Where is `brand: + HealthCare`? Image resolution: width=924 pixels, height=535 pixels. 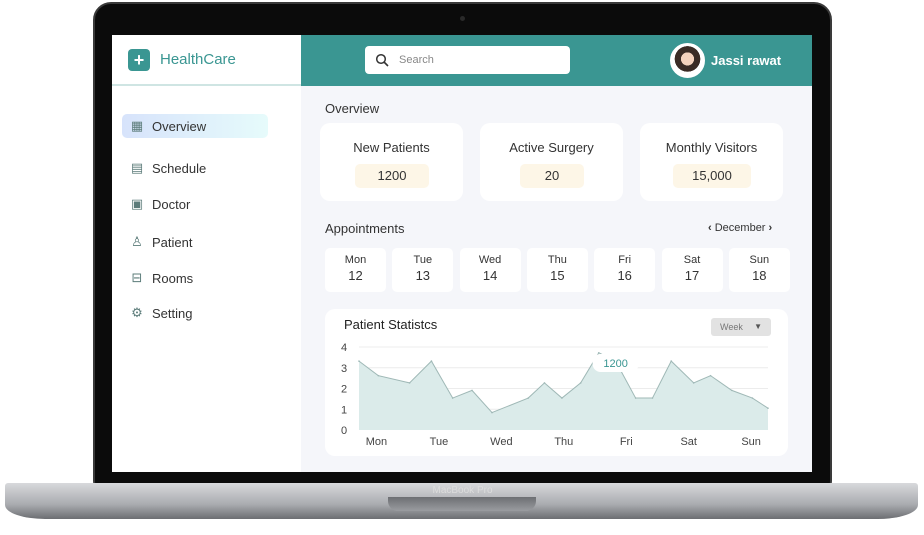
brand: + HealthCare is located at coordinates (206, 60).